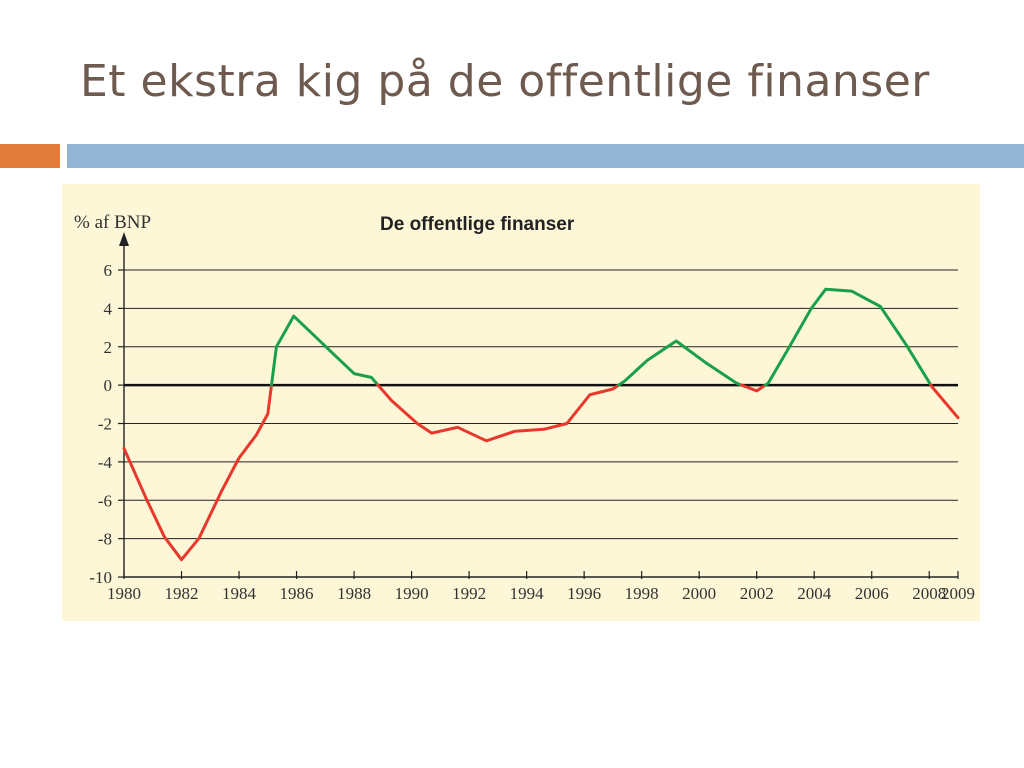 The image size is (1024, 768). I want to click on y-tick-label: 6, so click(108, 270).